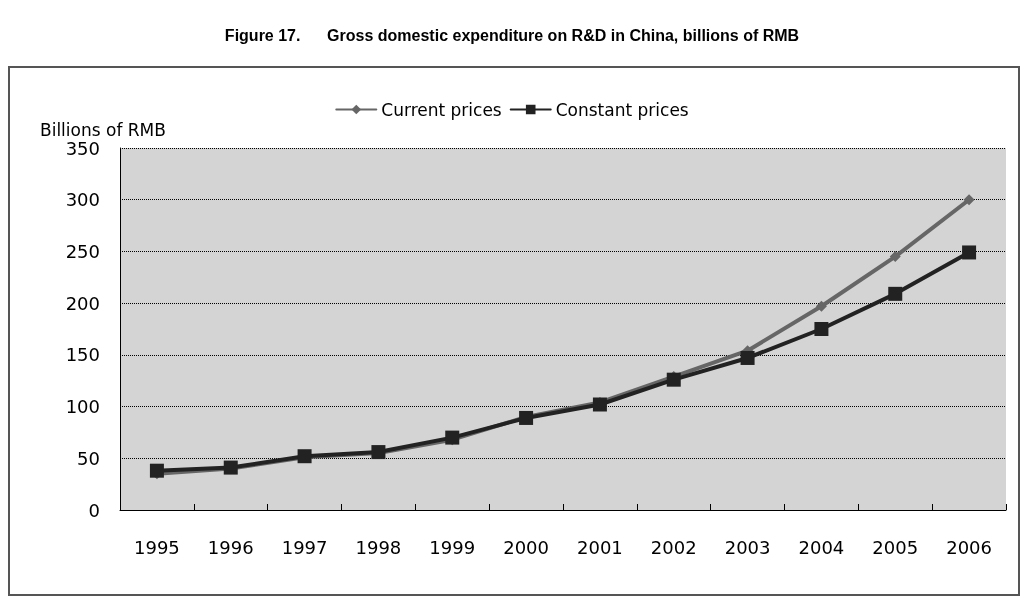 This screenshot has height=608, width=1024. I want to click on y-tick-label: 250, so click(82, 251).